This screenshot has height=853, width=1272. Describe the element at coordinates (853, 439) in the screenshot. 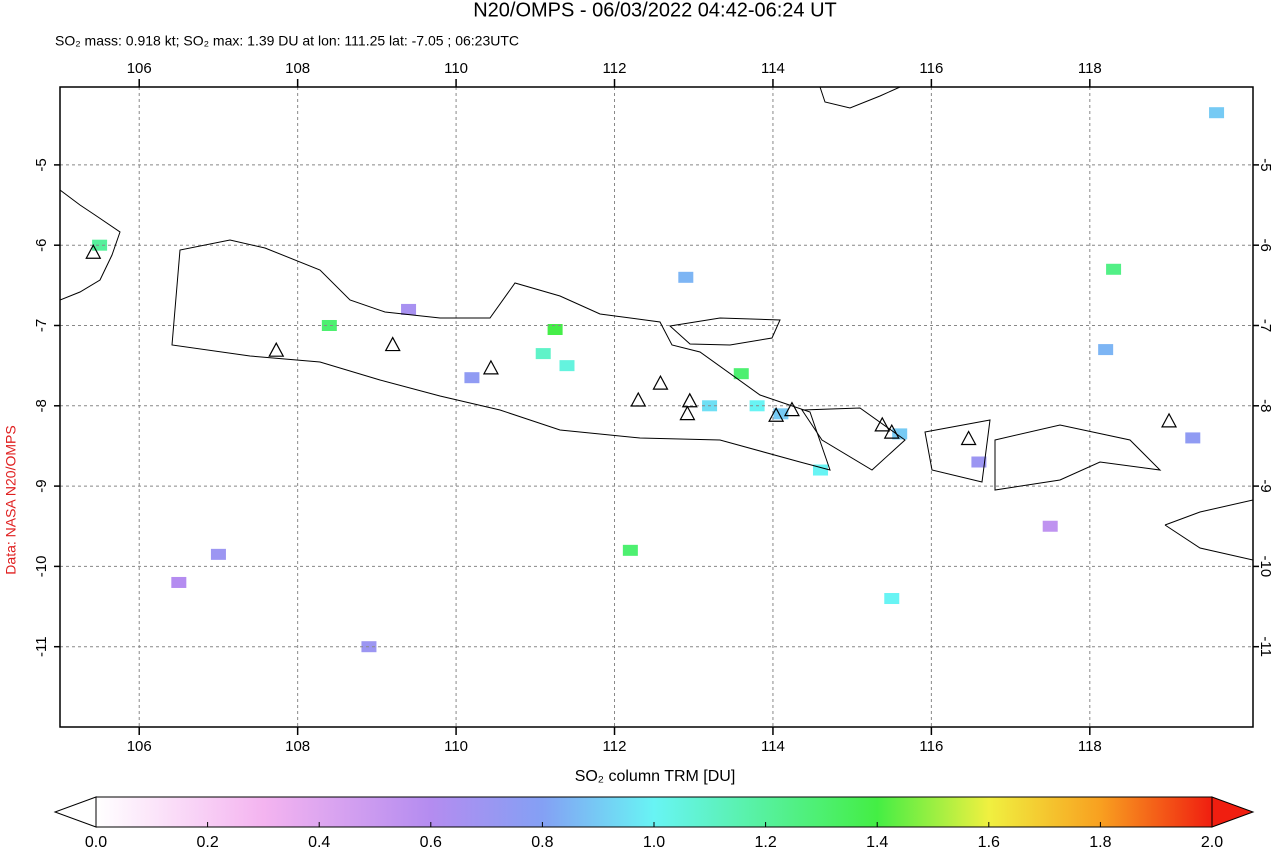

I see `coast-bali` at that location.